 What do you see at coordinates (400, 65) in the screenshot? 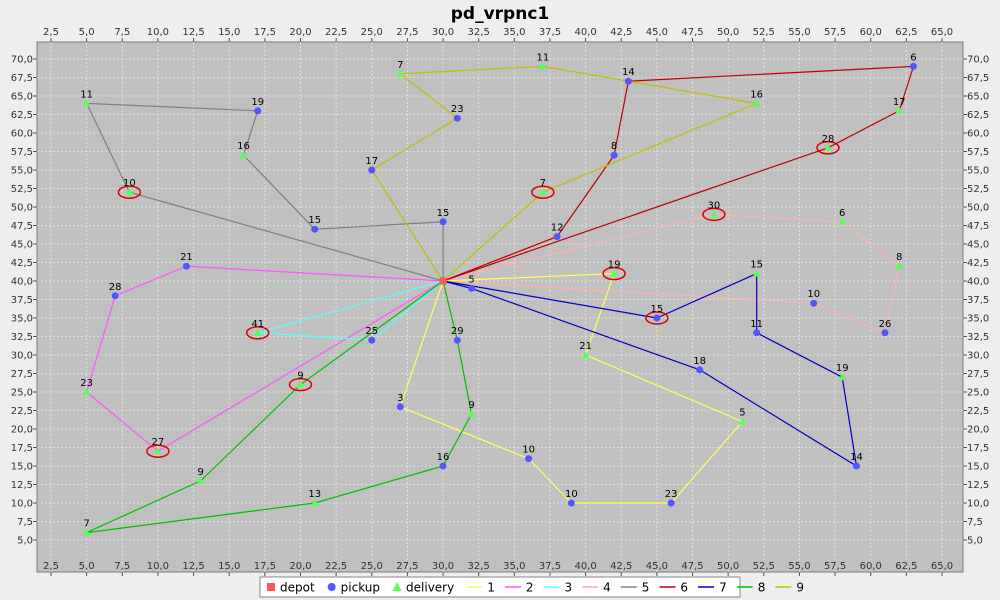
I see `point-label: 7` at bounding box center [400, 65].